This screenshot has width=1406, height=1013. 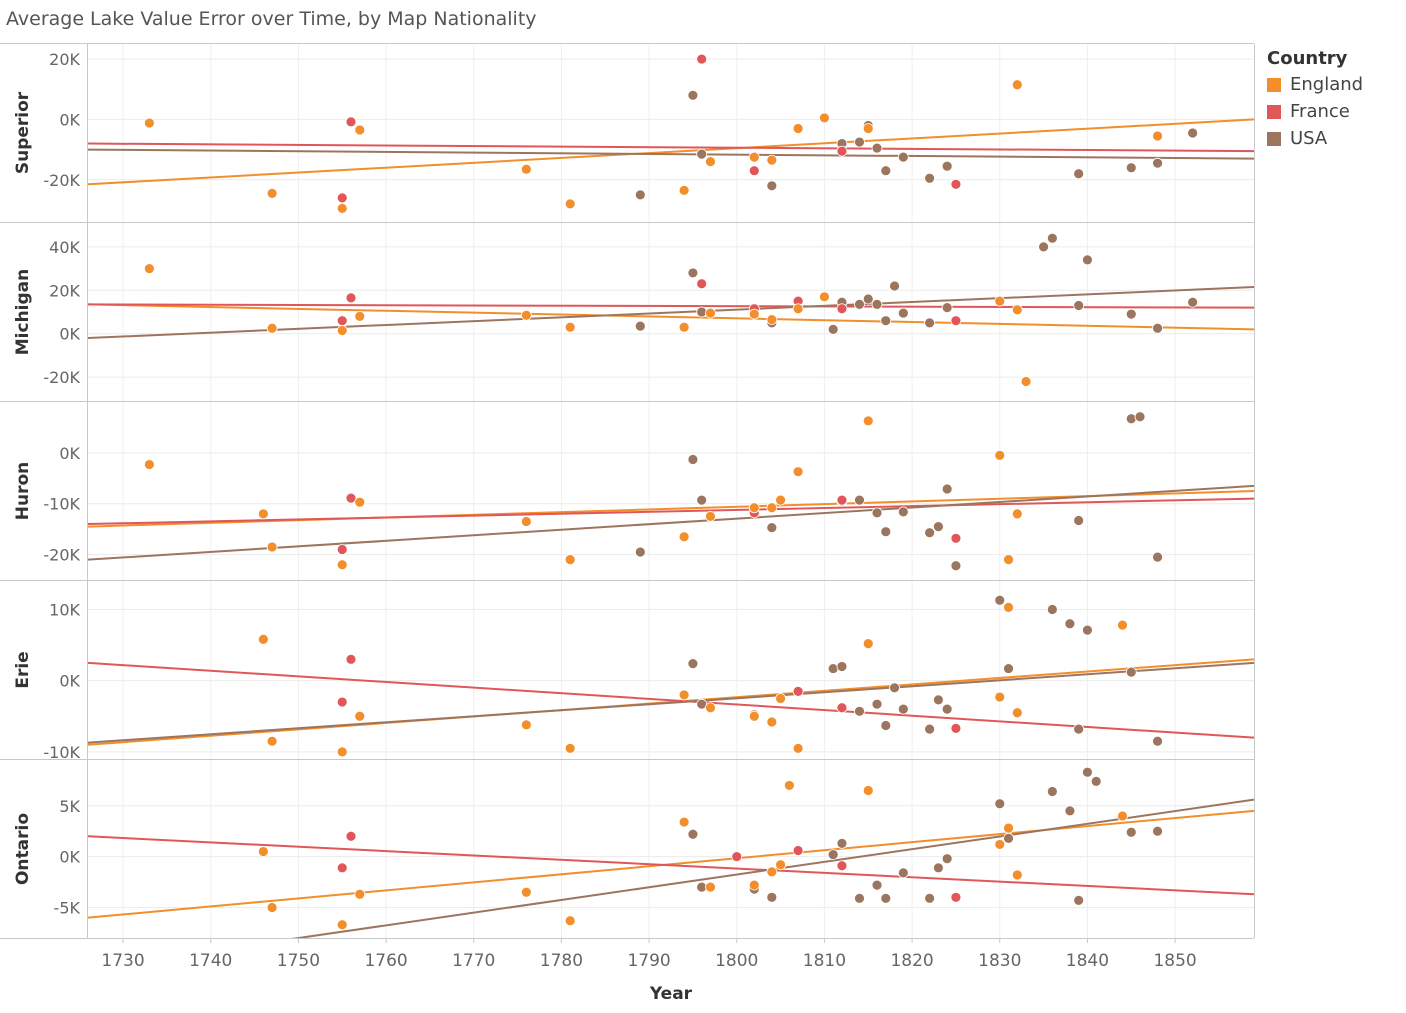 I want to click on x-tick-label: 1830, so click(x=999, y=961).